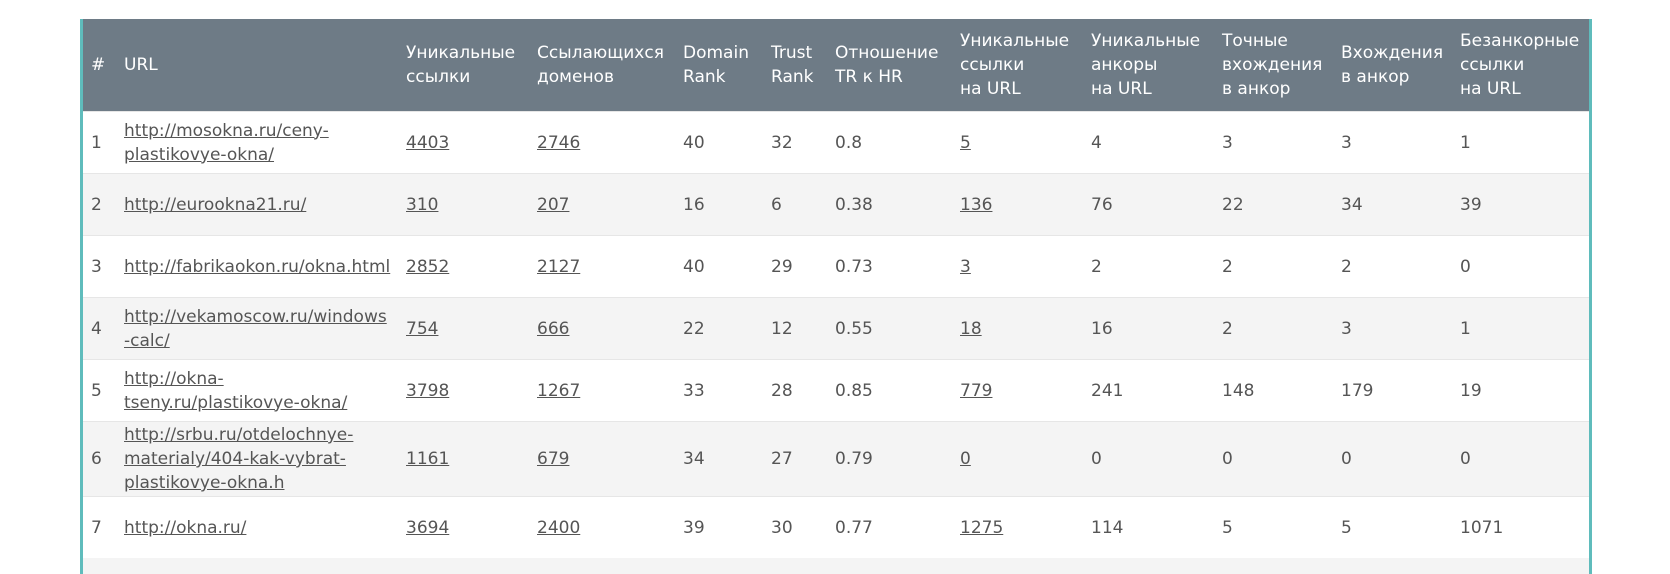 Image resolution: width=1670 pixels, height=574 pixels. I want to click on count-link: 666, so click(553, 328).